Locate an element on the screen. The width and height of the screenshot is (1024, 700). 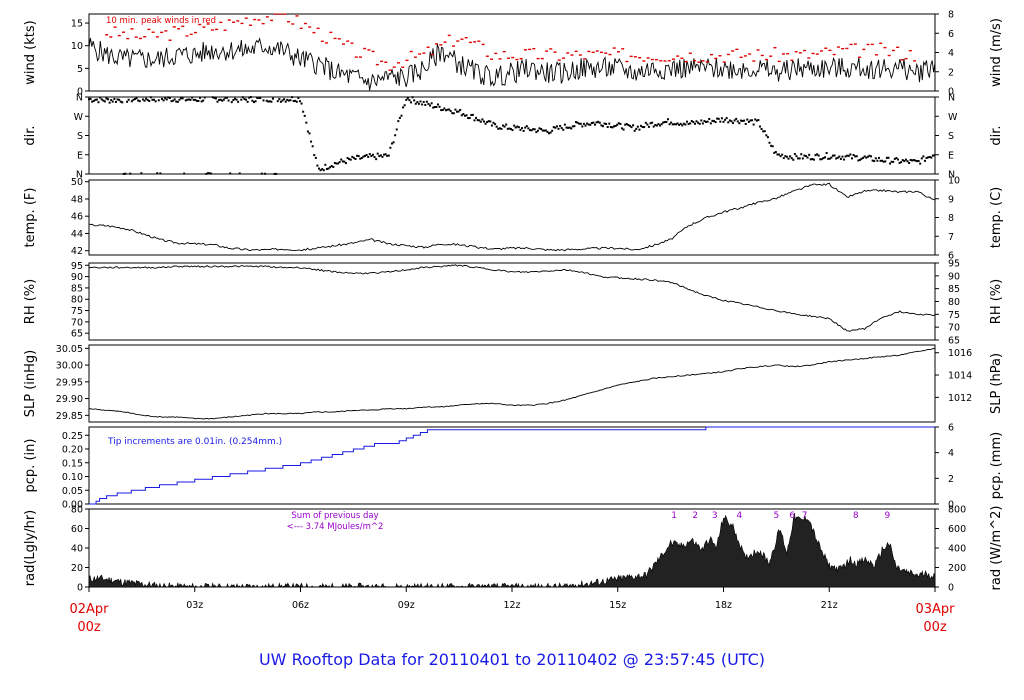
direction-left-tick-label: E is located at coordinates (80, 155).